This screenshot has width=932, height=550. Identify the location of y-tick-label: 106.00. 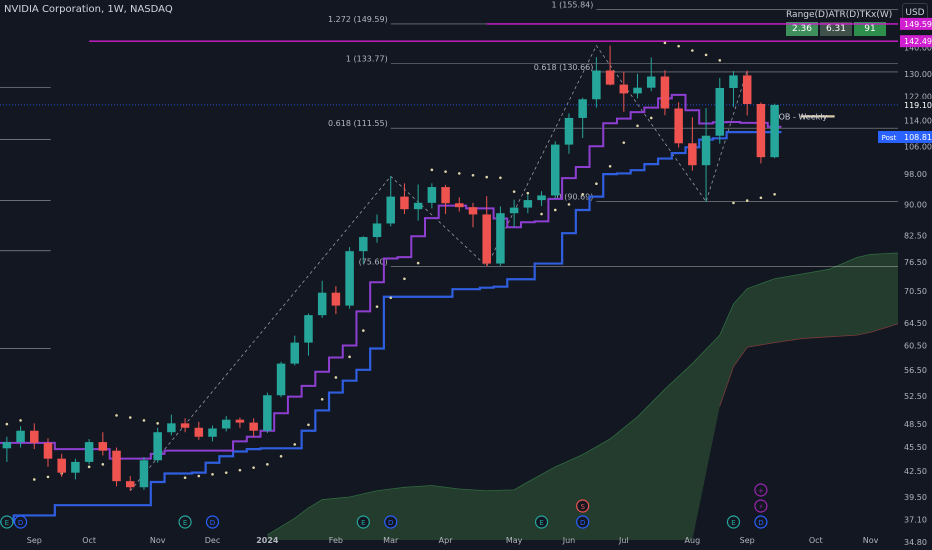
(918, 146).